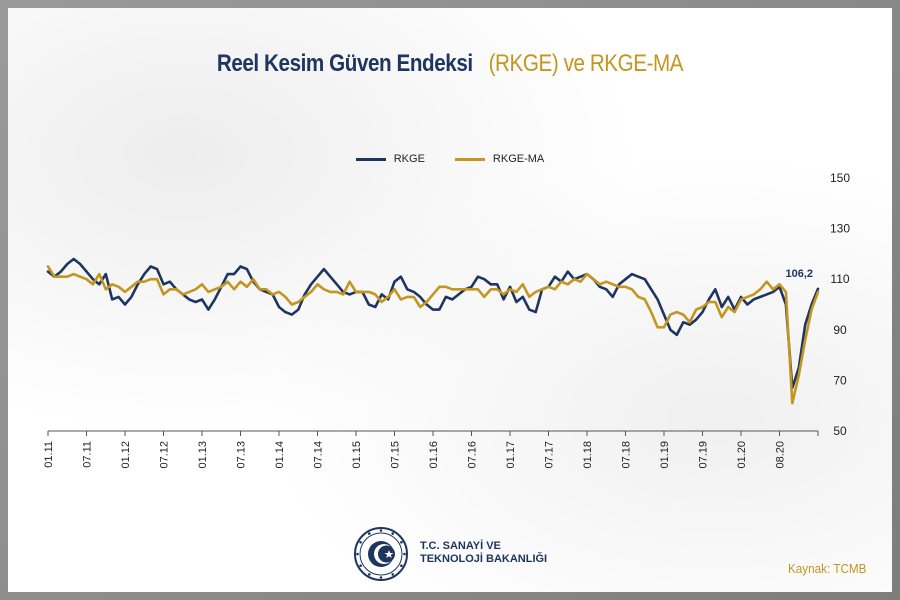 The width and height of the screenshot is (900, 600). What do you see at coordinates (840, 178) in the screenshot?
I see `y-tick-label: 150` at bounding box center [840, 178].